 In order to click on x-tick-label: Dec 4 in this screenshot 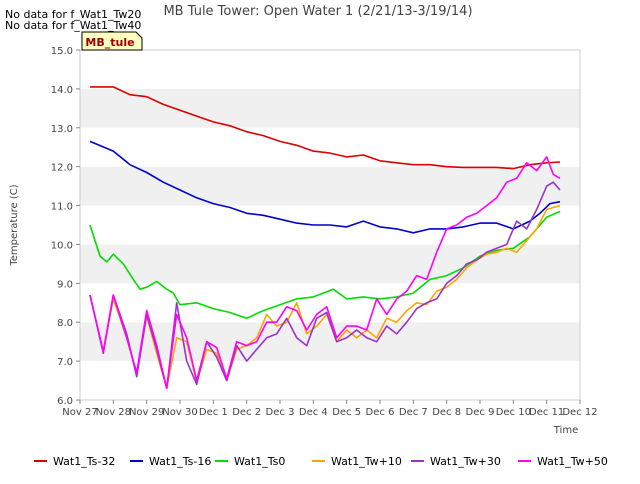, I will do `click(313, 412)`.